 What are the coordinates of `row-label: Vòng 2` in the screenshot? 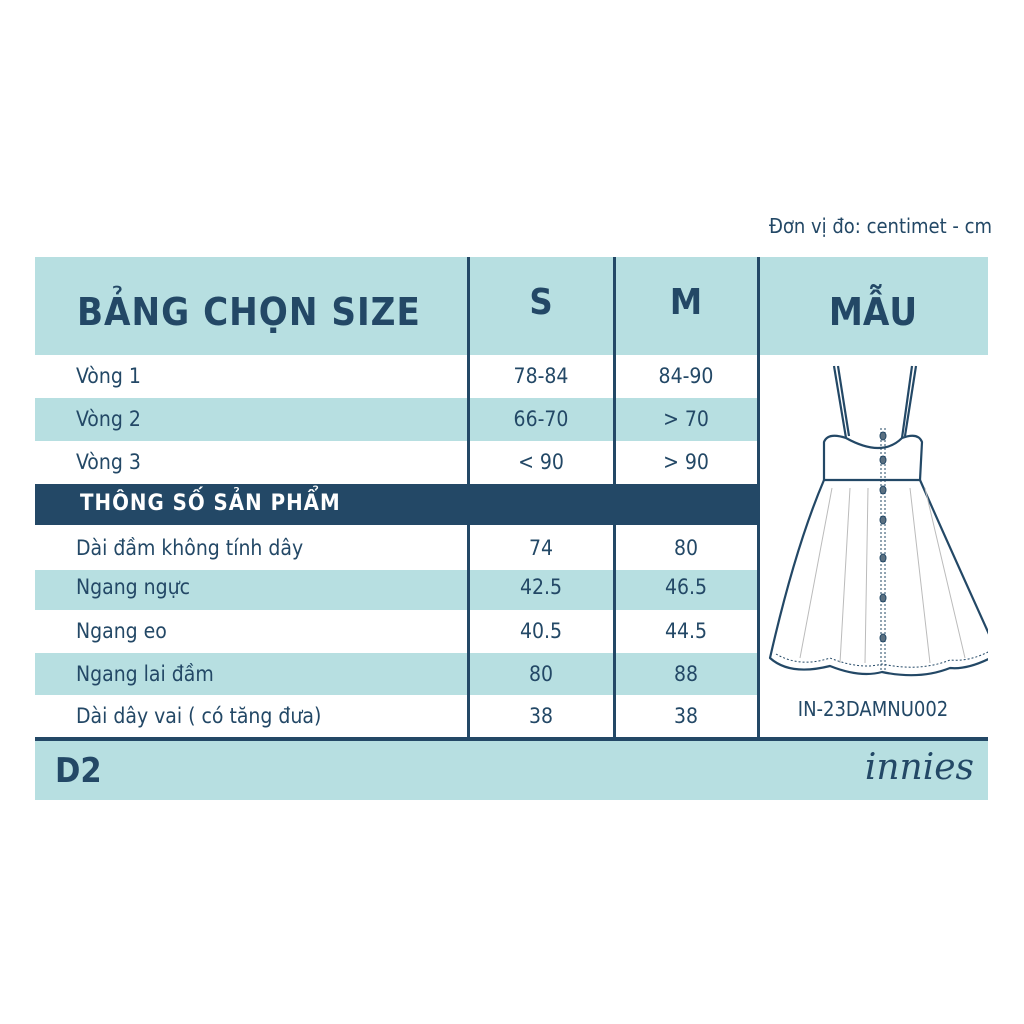 It's located at (108, 419).